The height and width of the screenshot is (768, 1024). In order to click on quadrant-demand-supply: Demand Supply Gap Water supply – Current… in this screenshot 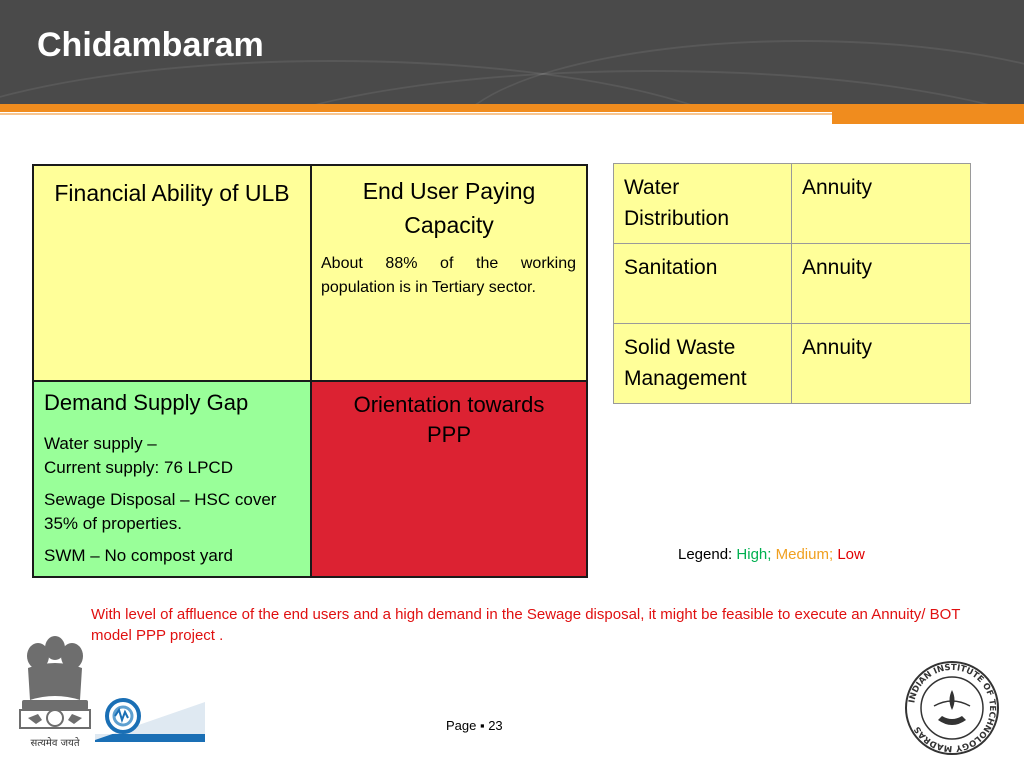, I will do `click(172, 479)`.